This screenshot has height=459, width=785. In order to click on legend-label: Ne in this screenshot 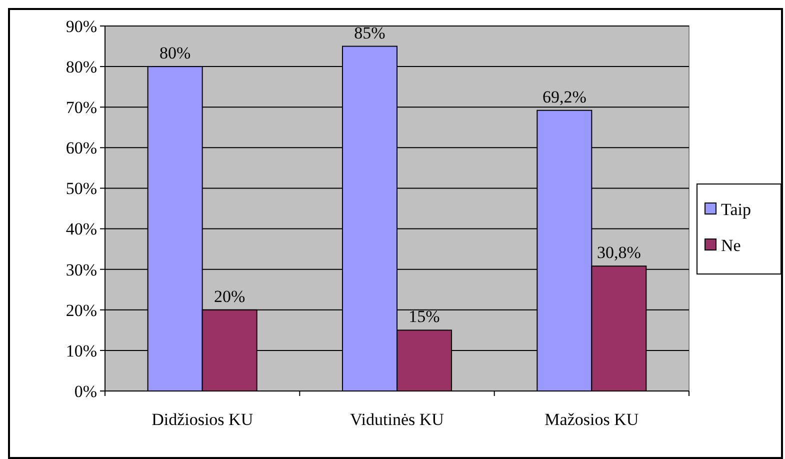, I will do `click(731, 245)`.